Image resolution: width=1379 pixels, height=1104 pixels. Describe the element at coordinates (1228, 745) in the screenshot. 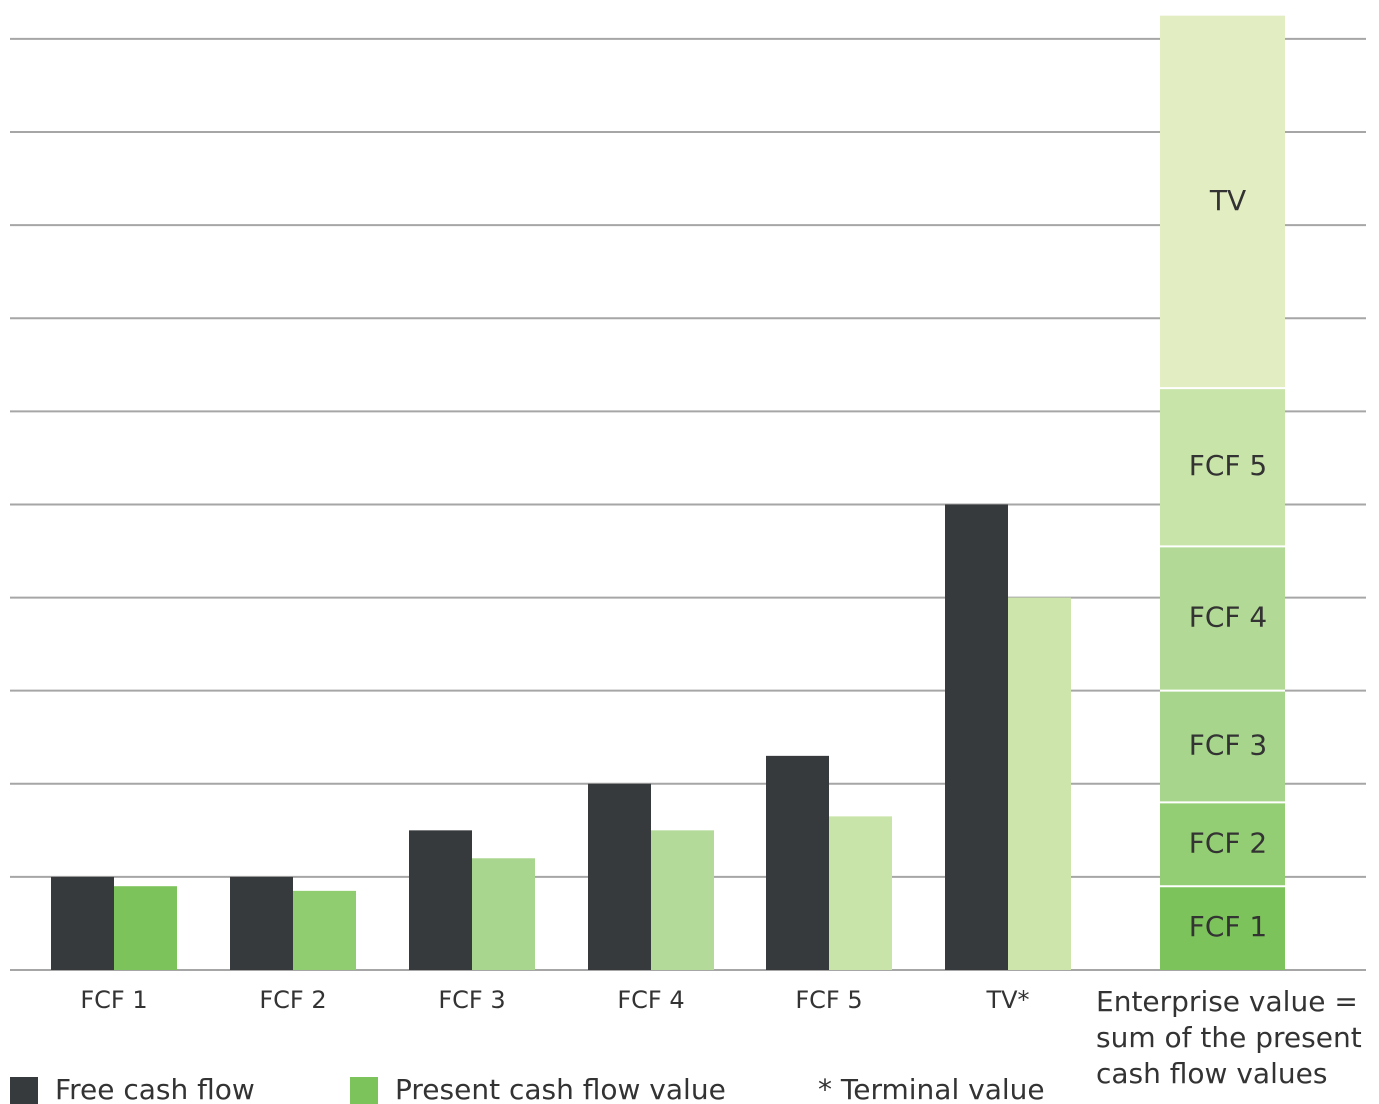

I see `stack-segment-label: FCF 3` at that location.